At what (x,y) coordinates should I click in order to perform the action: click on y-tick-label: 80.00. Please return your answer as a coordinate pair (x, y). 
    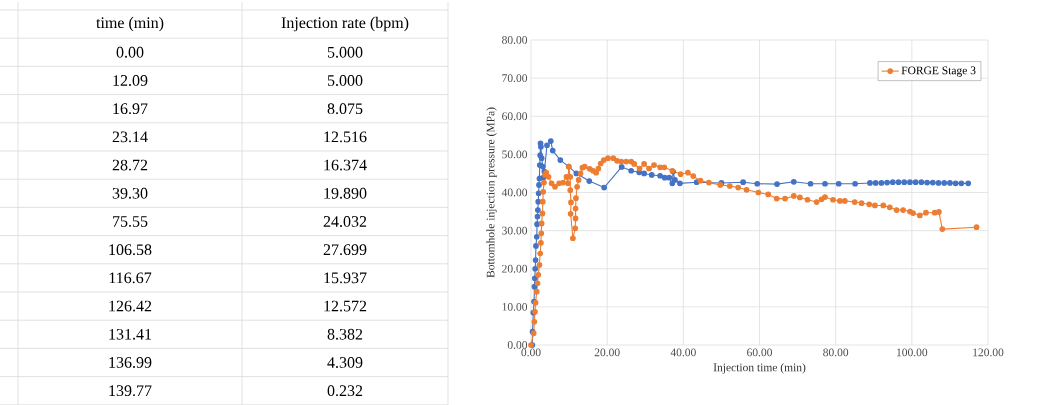
    Looking at the image, I should click on (515, 40).